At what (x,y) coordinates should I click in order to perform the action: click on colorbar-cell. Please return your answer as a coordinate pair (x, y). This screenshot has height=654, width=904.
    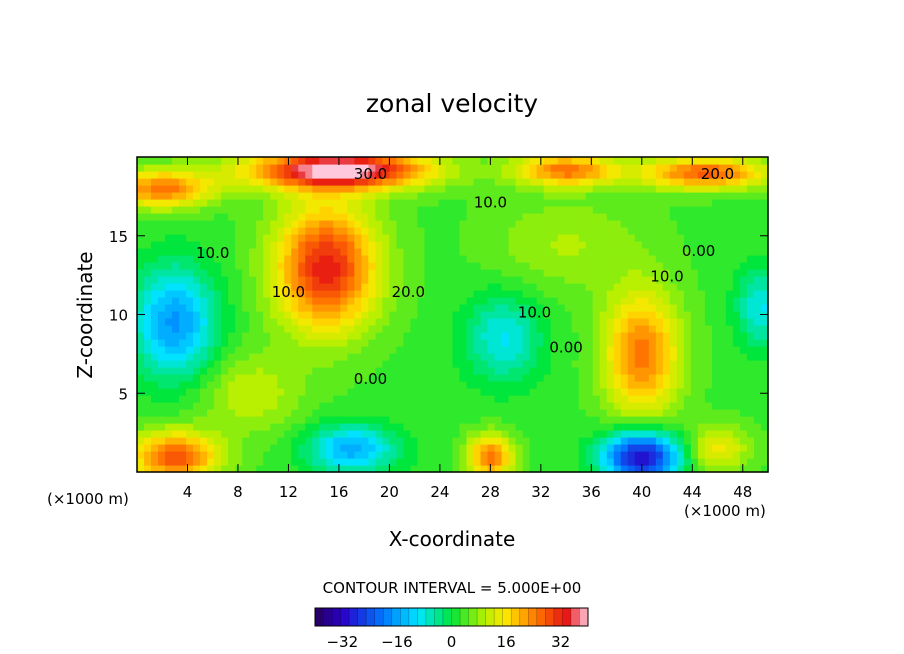
    Looking at the image, I should click on (516, 617).